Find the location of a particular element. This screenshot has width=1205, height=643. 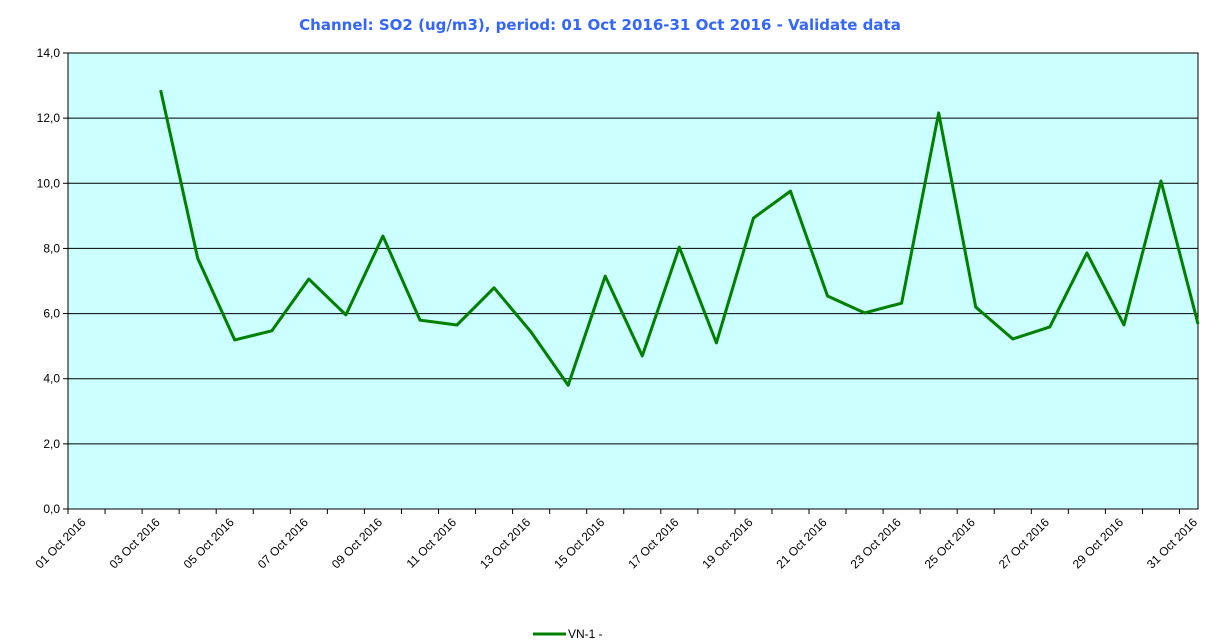

y-tick-label: 0,0 is located at coordinates (51, 509).